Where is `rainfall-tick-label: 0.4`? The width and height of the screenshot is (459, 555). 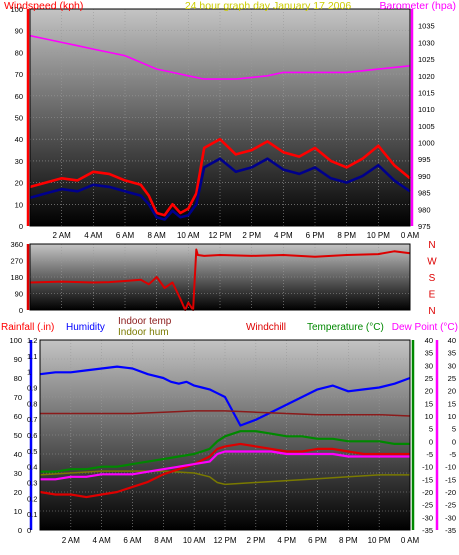 rainfall-tick-label: 0.4 is located at coordinates (32, 467).